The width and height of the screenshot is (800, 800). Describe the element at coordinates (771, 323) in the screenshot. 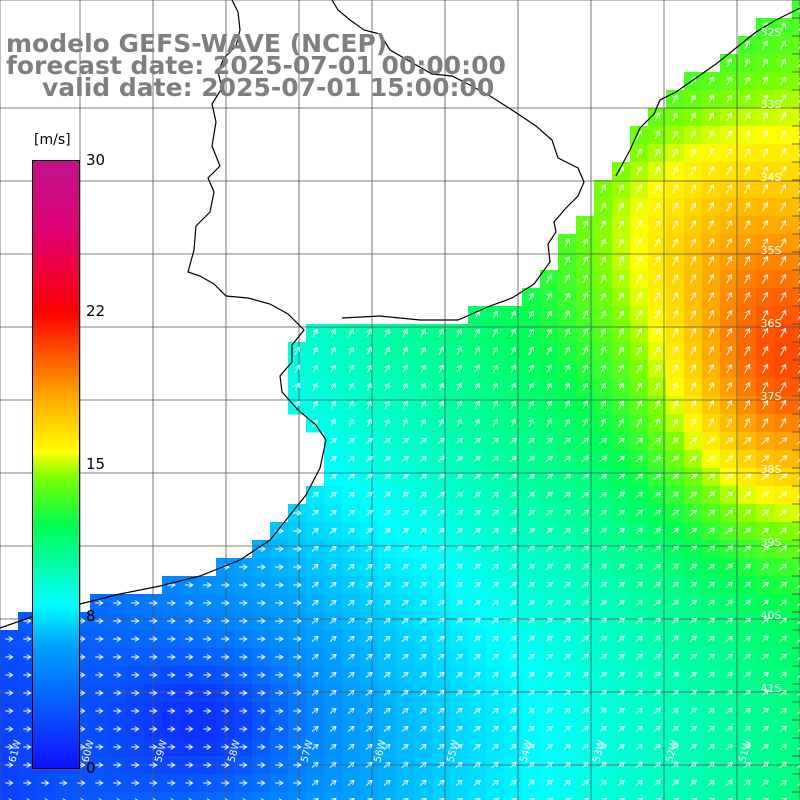

I see `latitude-label: 36S` at that location.